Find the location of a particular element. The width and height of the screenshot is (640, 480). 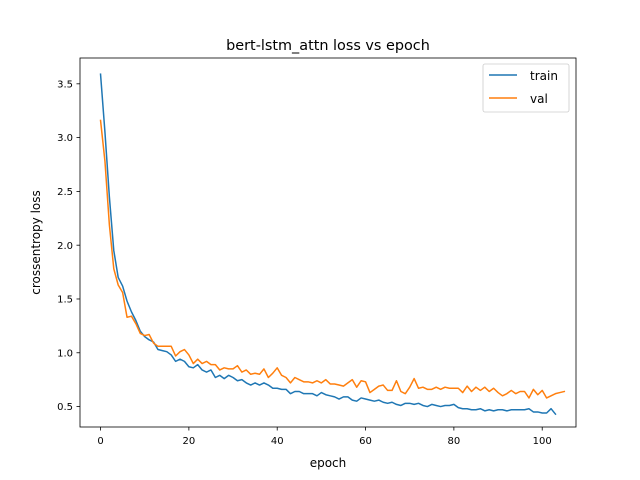

y-tick-label: 1.0 is located at coordinates (65, 353).